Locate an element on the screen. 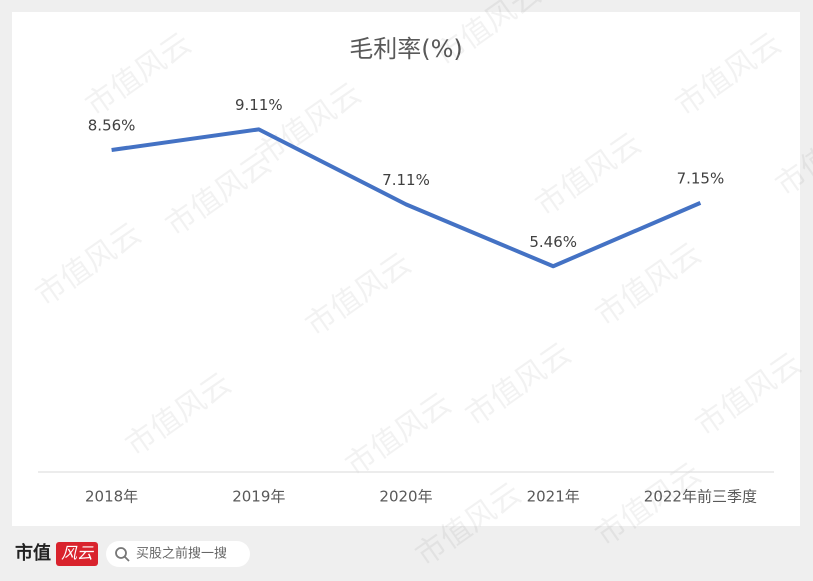 Image resolution: width=813 pixels, height=581 pixels. data-label: 8.56% is located at coordinates (112, 126).